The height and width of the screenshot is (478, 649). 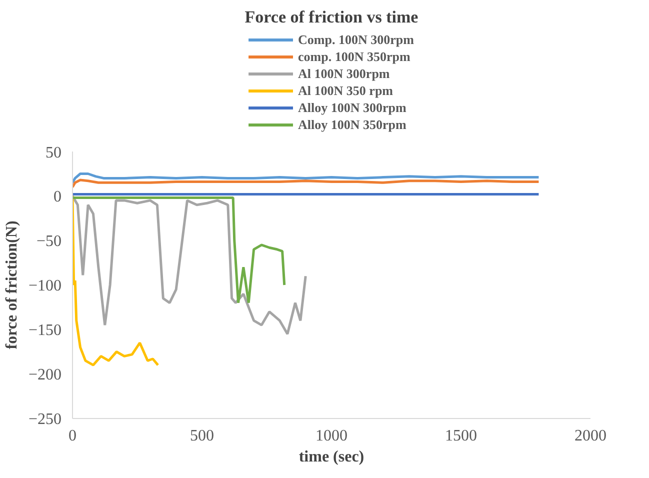 What do you see at coordinates (45, 419) in the screenshot?
I see `y-tick-label: −250` at bounding box center [45, 419].